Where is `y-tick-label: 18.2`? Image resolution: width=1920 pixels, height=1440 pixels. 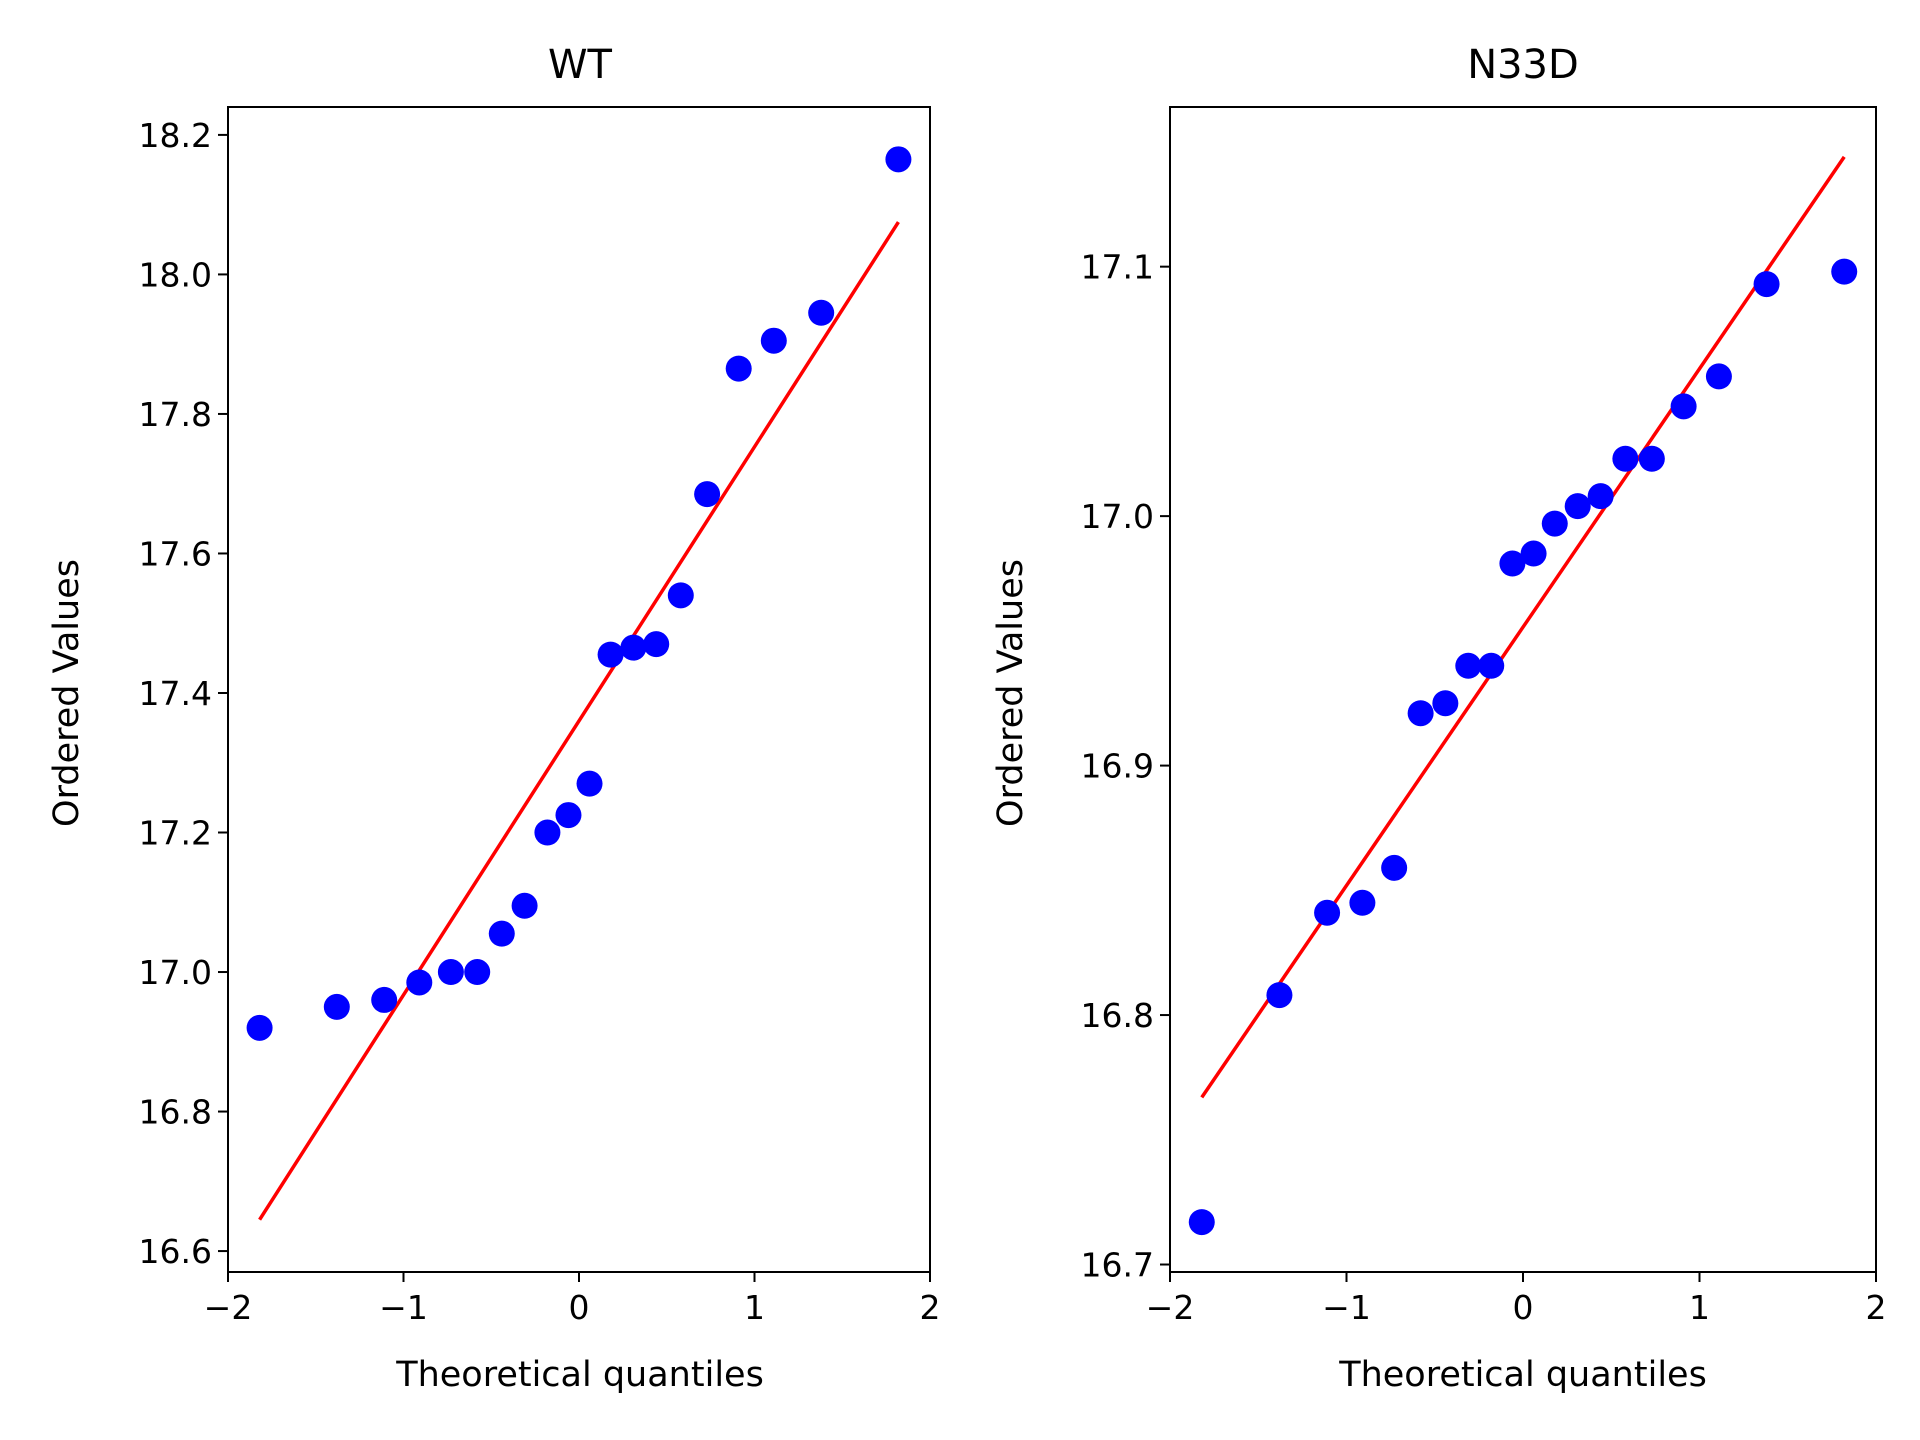
y-tick-label: 18.2 is located at coordinates (175, 135).